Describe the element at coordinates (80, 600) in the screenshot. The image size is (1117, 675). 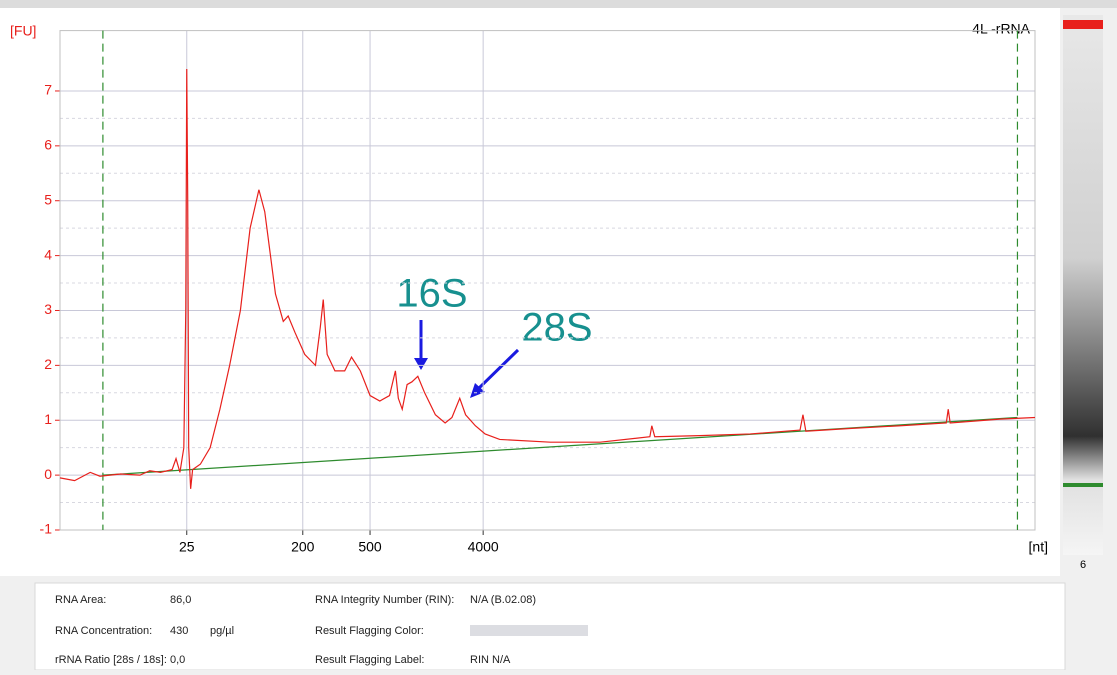
I see `table-cell: RNA Area:` at that location.